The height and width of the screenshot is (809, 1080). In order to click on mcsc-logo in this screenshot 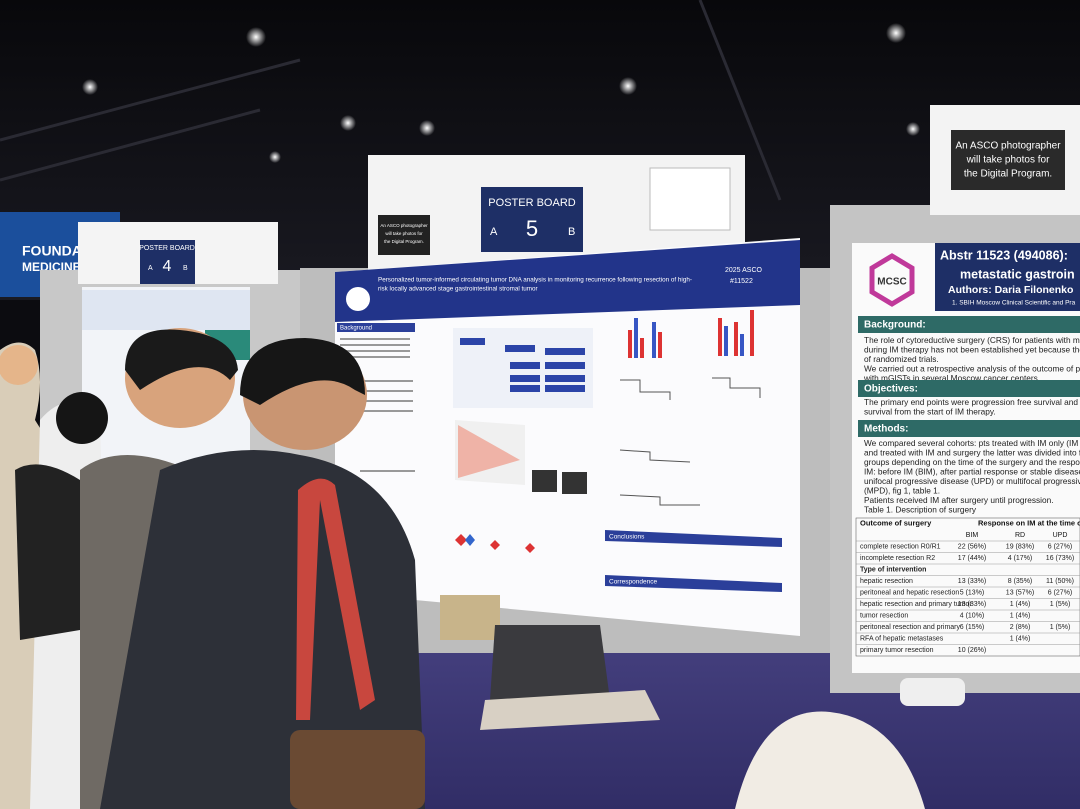, I will do `click(892, 280)`.